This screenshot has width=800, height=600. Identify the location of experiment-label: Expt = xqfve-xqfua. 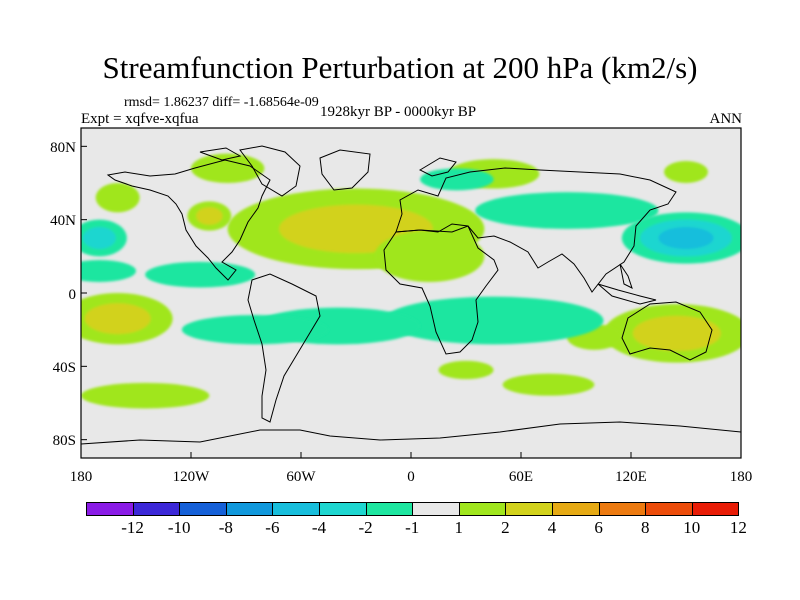
(140, 119).